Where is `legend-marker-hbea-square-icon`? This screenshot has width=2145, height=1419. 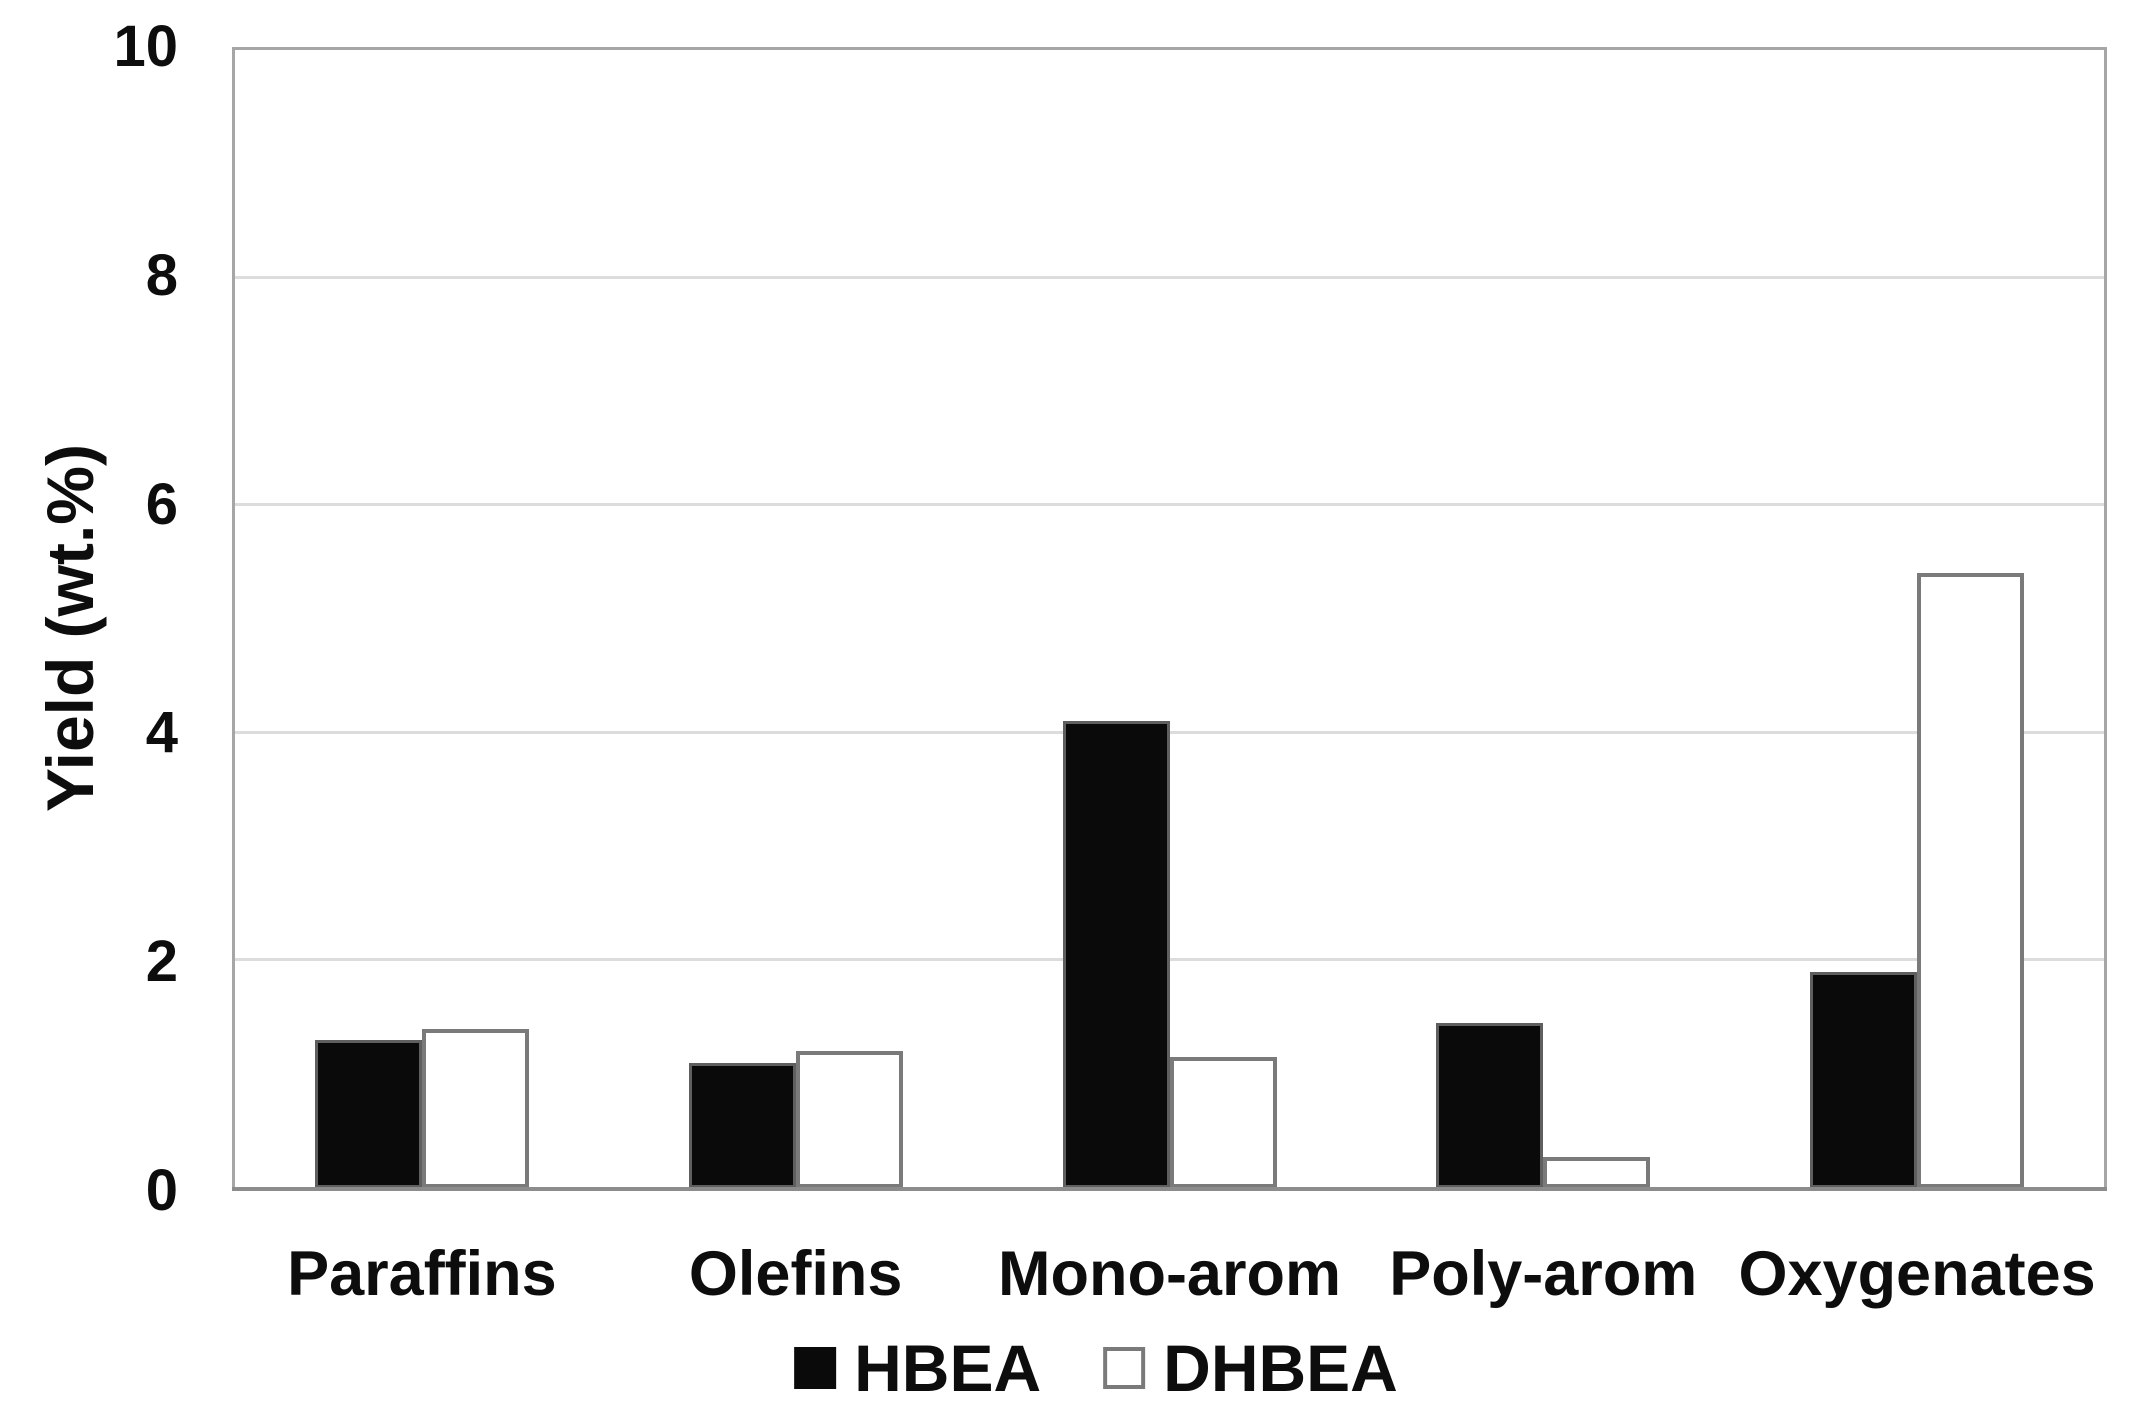
legend-marker-hbea-square-icon is located at coordinates (815, 1368).